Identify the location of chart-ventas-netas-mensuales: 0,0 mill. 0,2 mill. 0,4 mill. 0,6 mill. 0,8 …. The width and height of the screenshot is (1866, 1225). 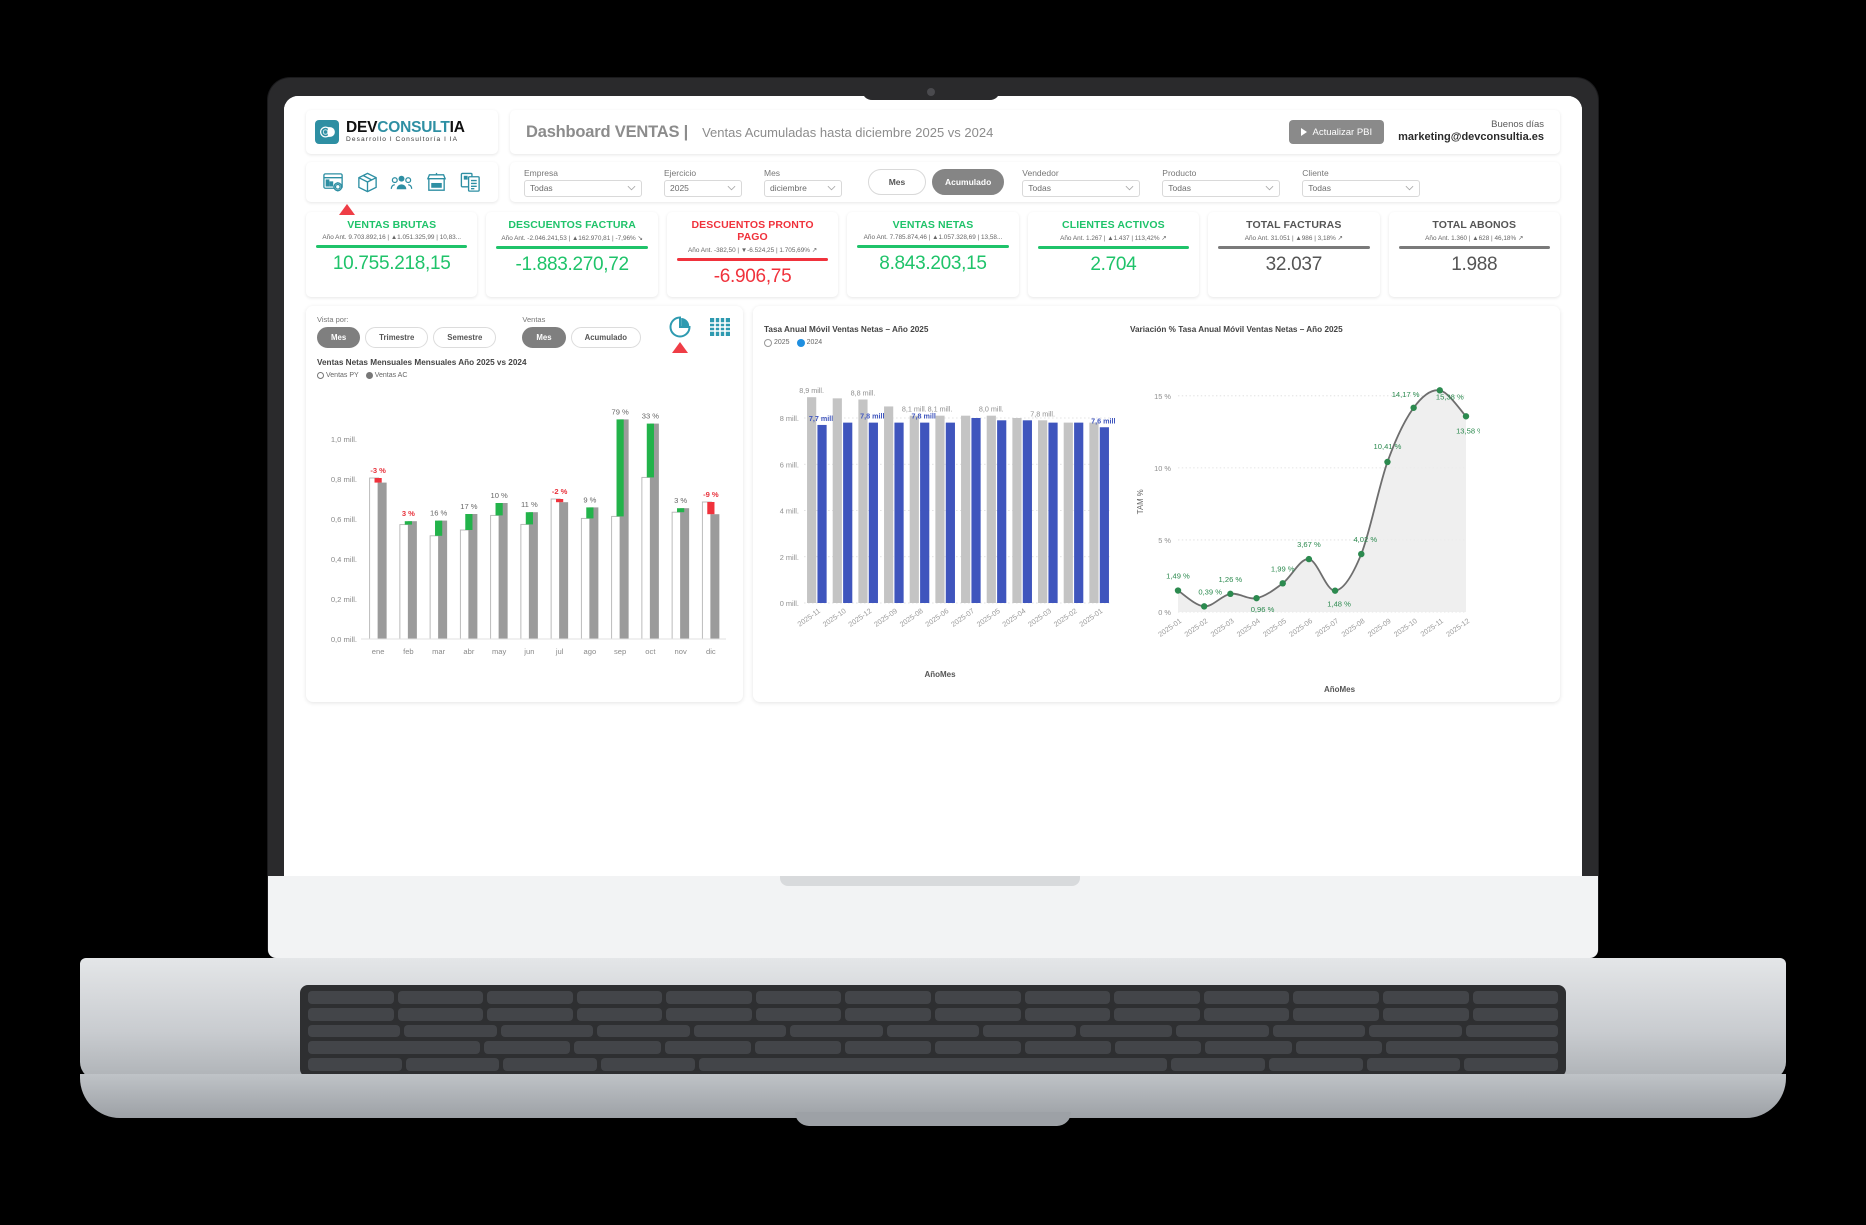
(524, 520).